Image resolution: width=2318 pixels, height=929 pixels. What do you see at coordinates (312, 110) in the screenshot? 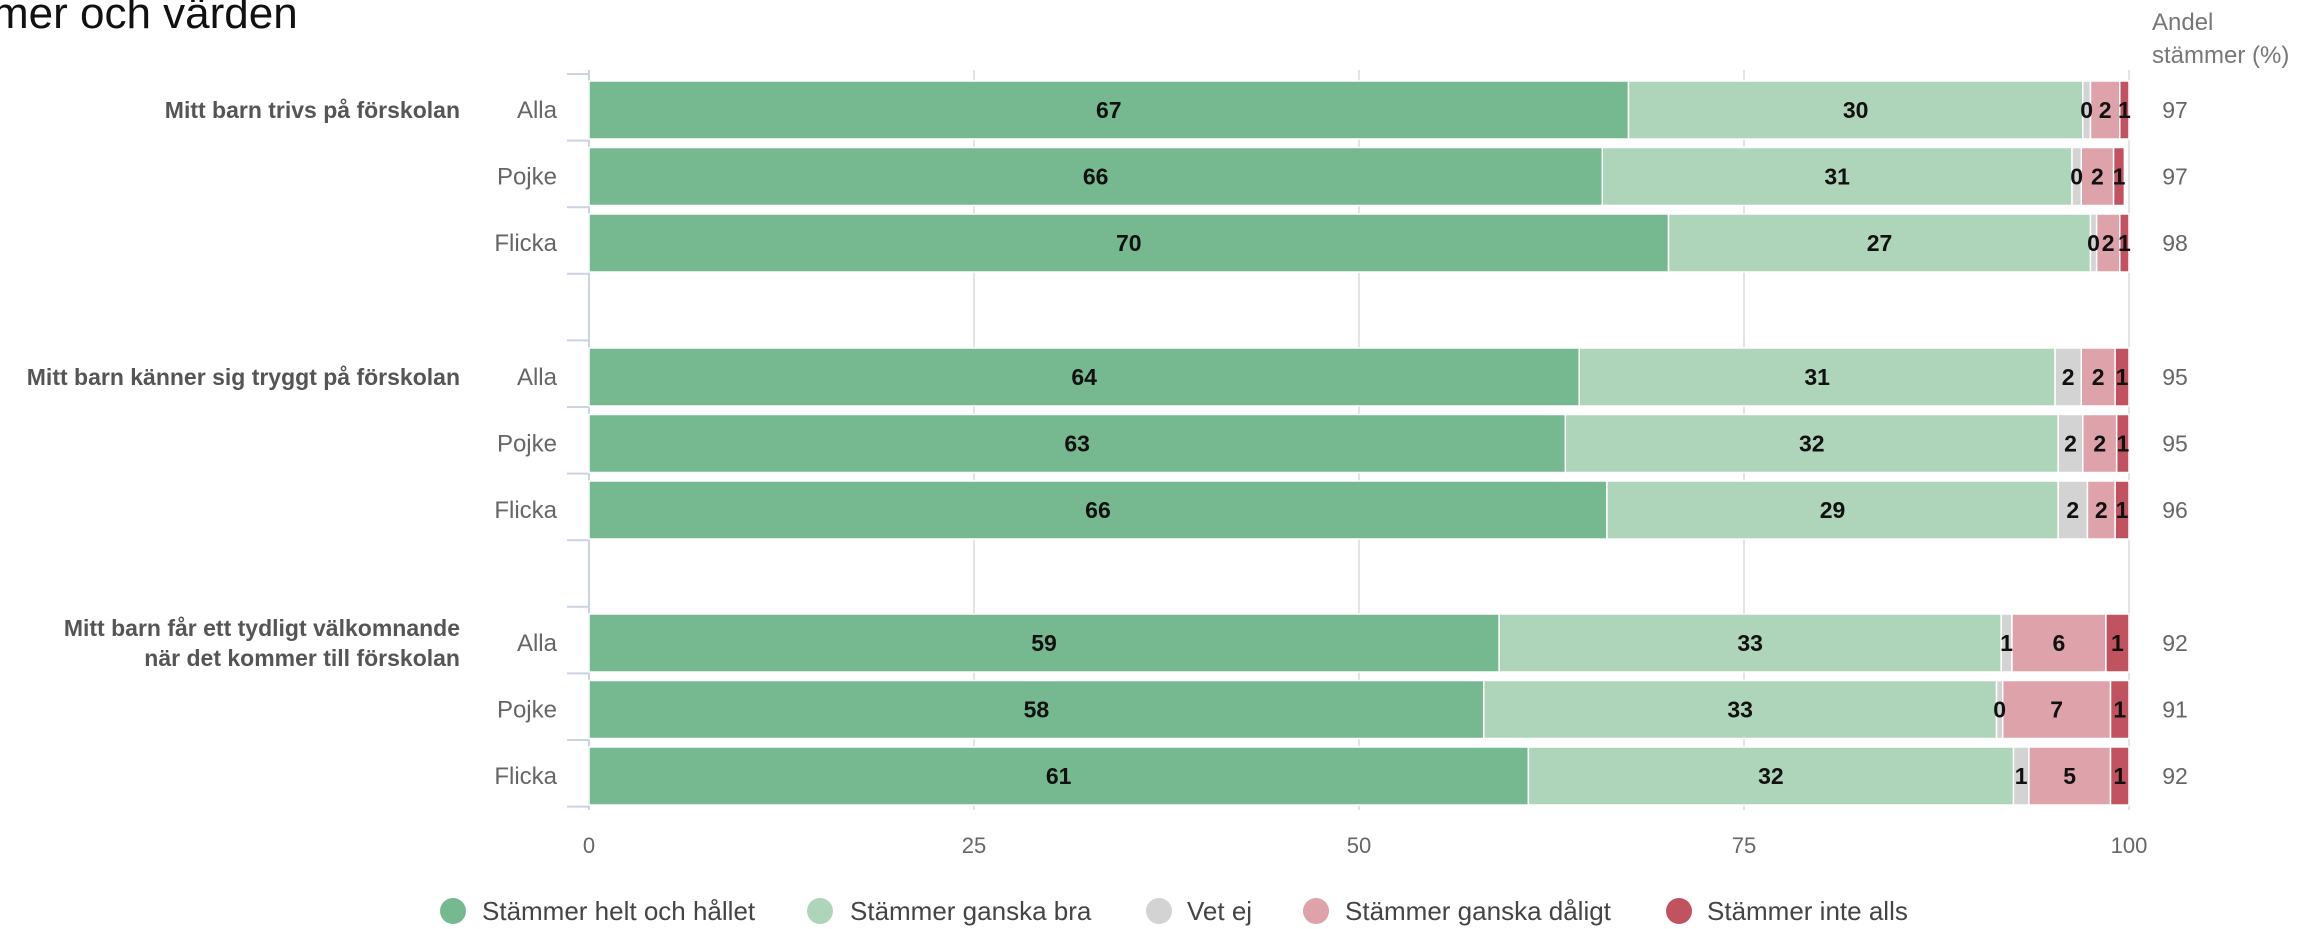
I see `question-label: Mitt barn trivs på förskolan` at bounding box center [312, 110].